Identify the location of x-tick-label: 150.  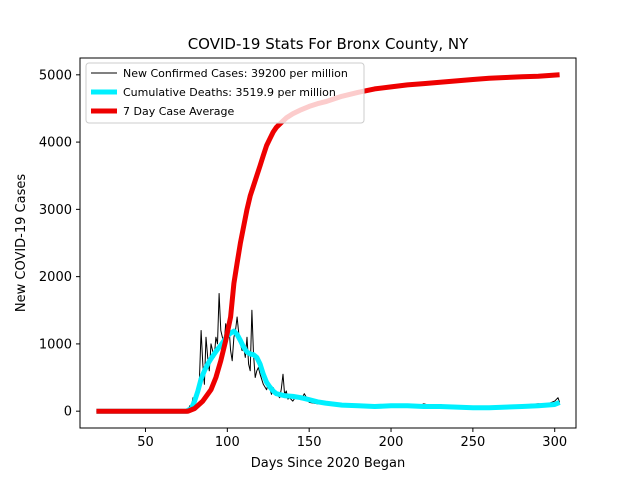
(309, 442).